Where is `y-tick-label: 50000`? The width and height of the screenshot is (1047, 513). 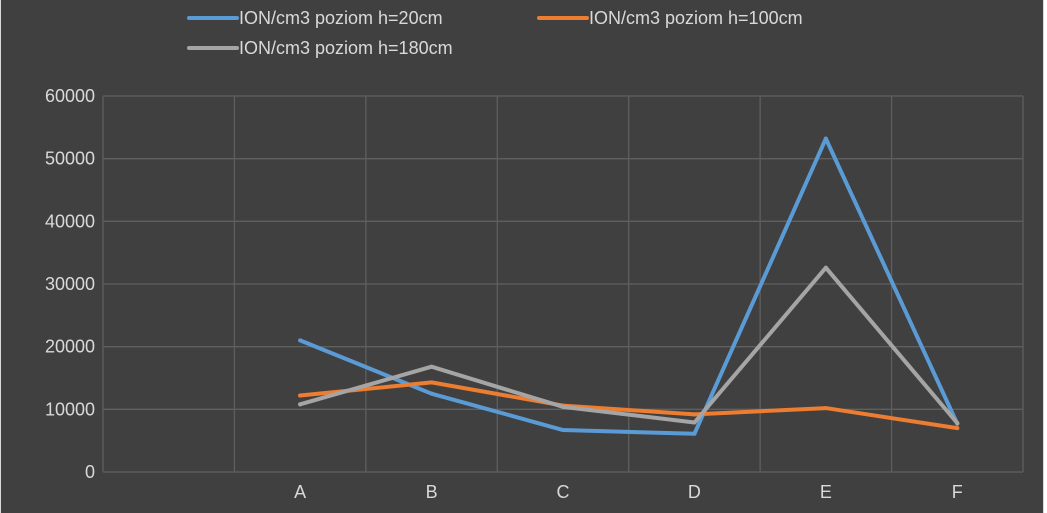
y-tick-label: 50000 is located at coordinates (70, 159).